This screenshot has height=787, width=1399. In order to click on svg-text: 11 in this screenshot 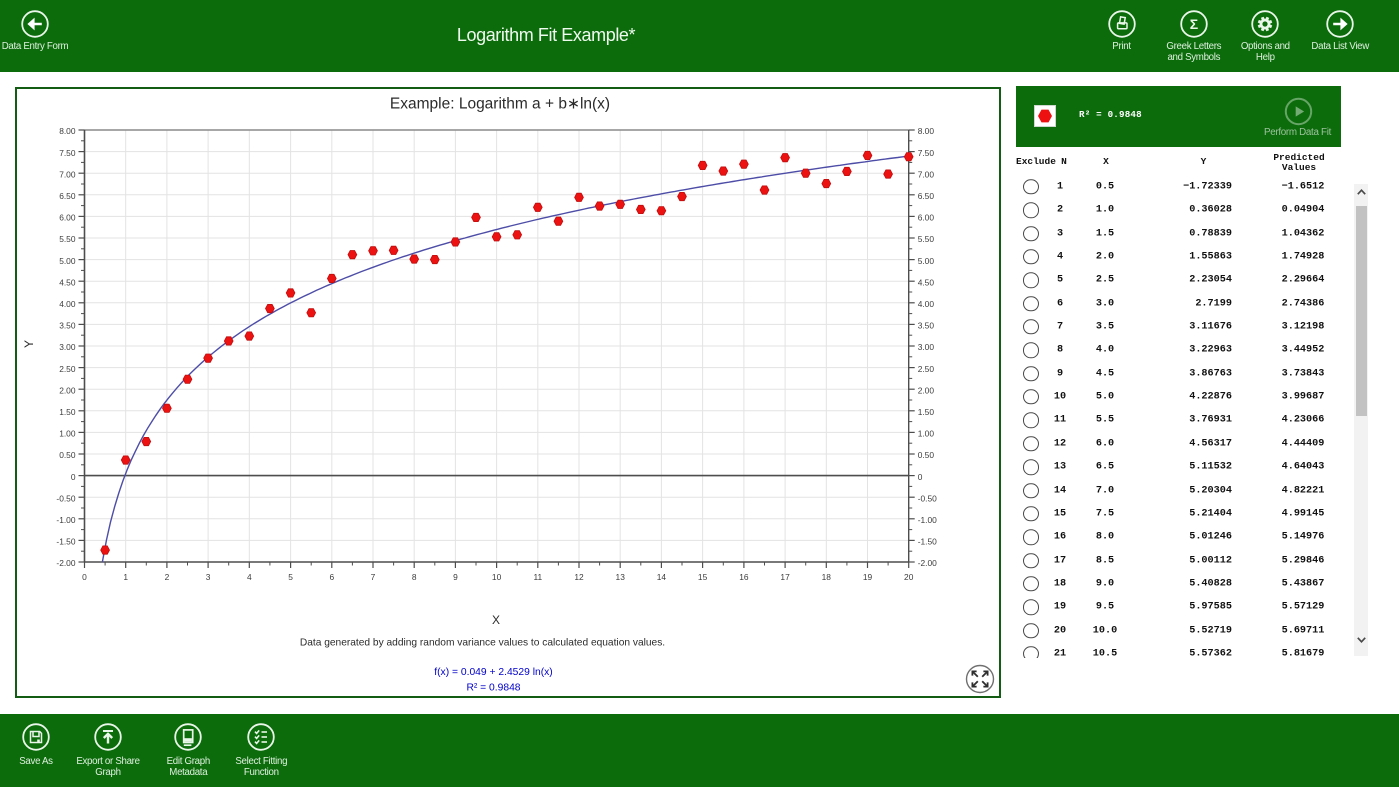, I will do `click(537, 577)`.